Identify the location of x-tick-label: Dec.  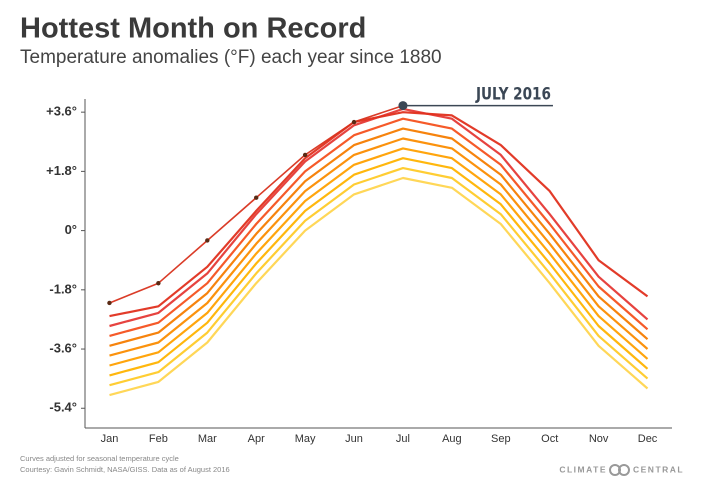
(648, 439).